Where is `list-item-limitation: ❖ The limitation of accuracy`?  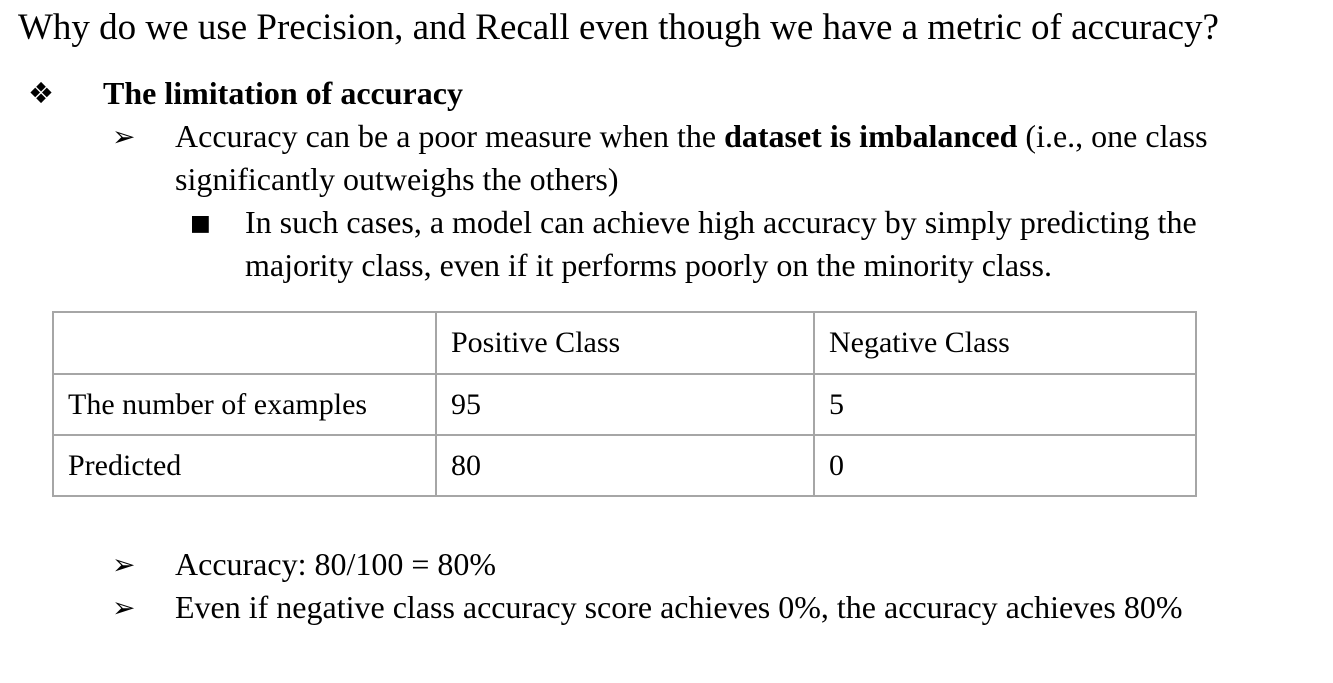
list-item-limitation: ❖ The limitation of accuracy is located at coordinates (666, 93).